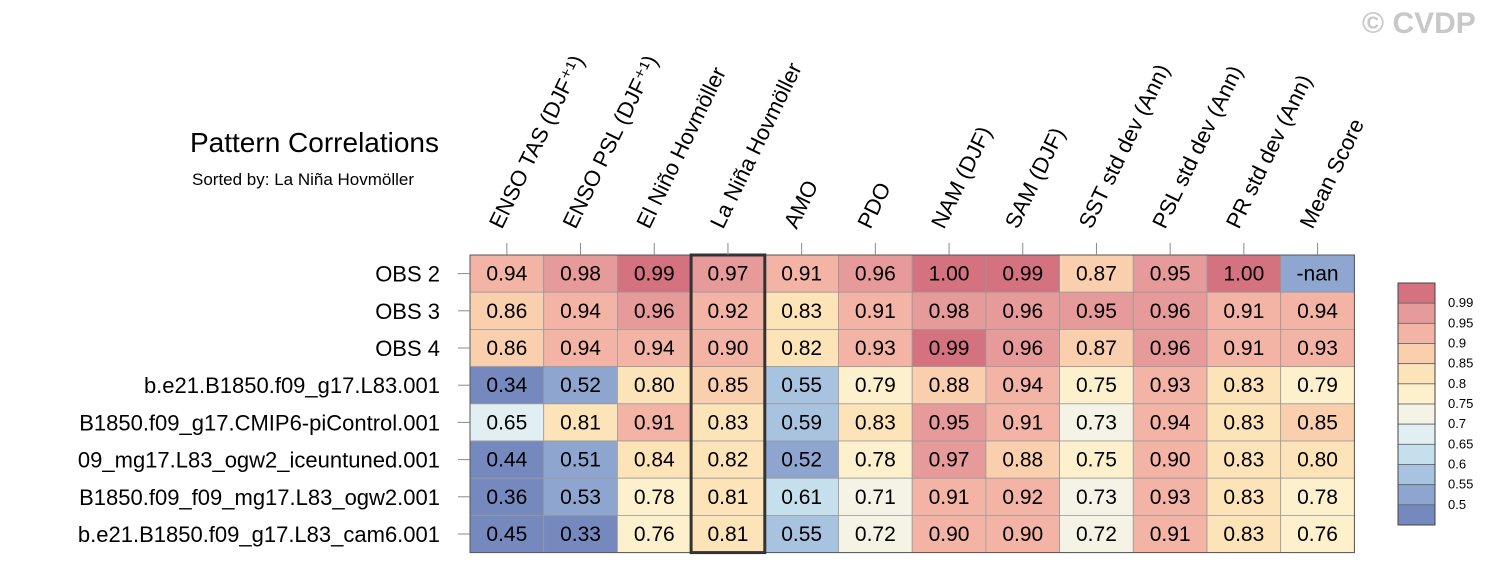 This screenshot has height=576, width=1501. I want to click on cell-value-label: 0.78, so click(654, 497).